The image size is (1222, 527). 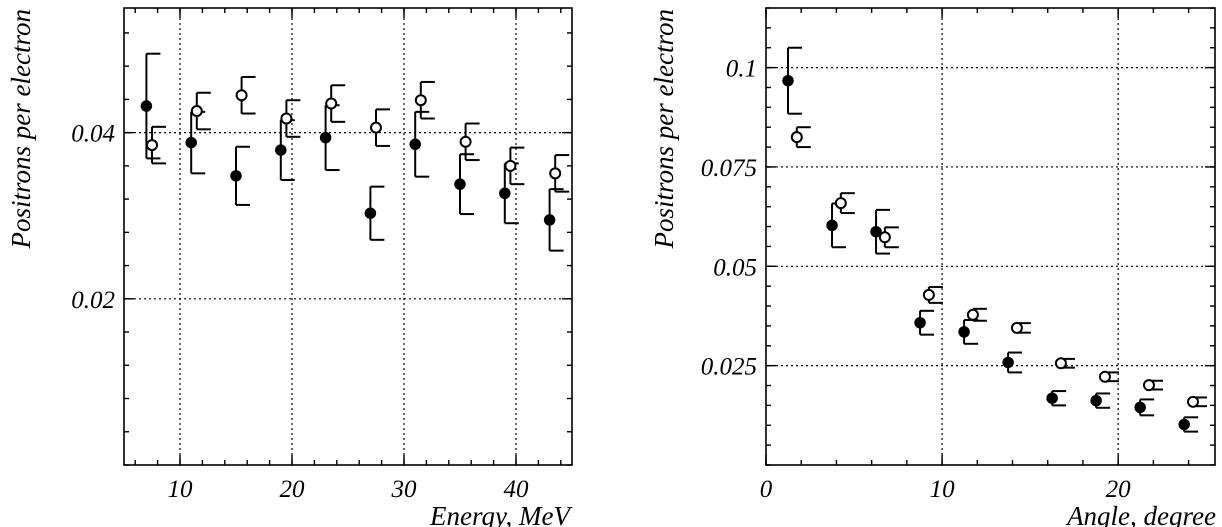 What do you see at coordinates (729, 367) in the screenshot?
I see `angle-y-tick-label: 0.025` at bounding box center [729, 367].